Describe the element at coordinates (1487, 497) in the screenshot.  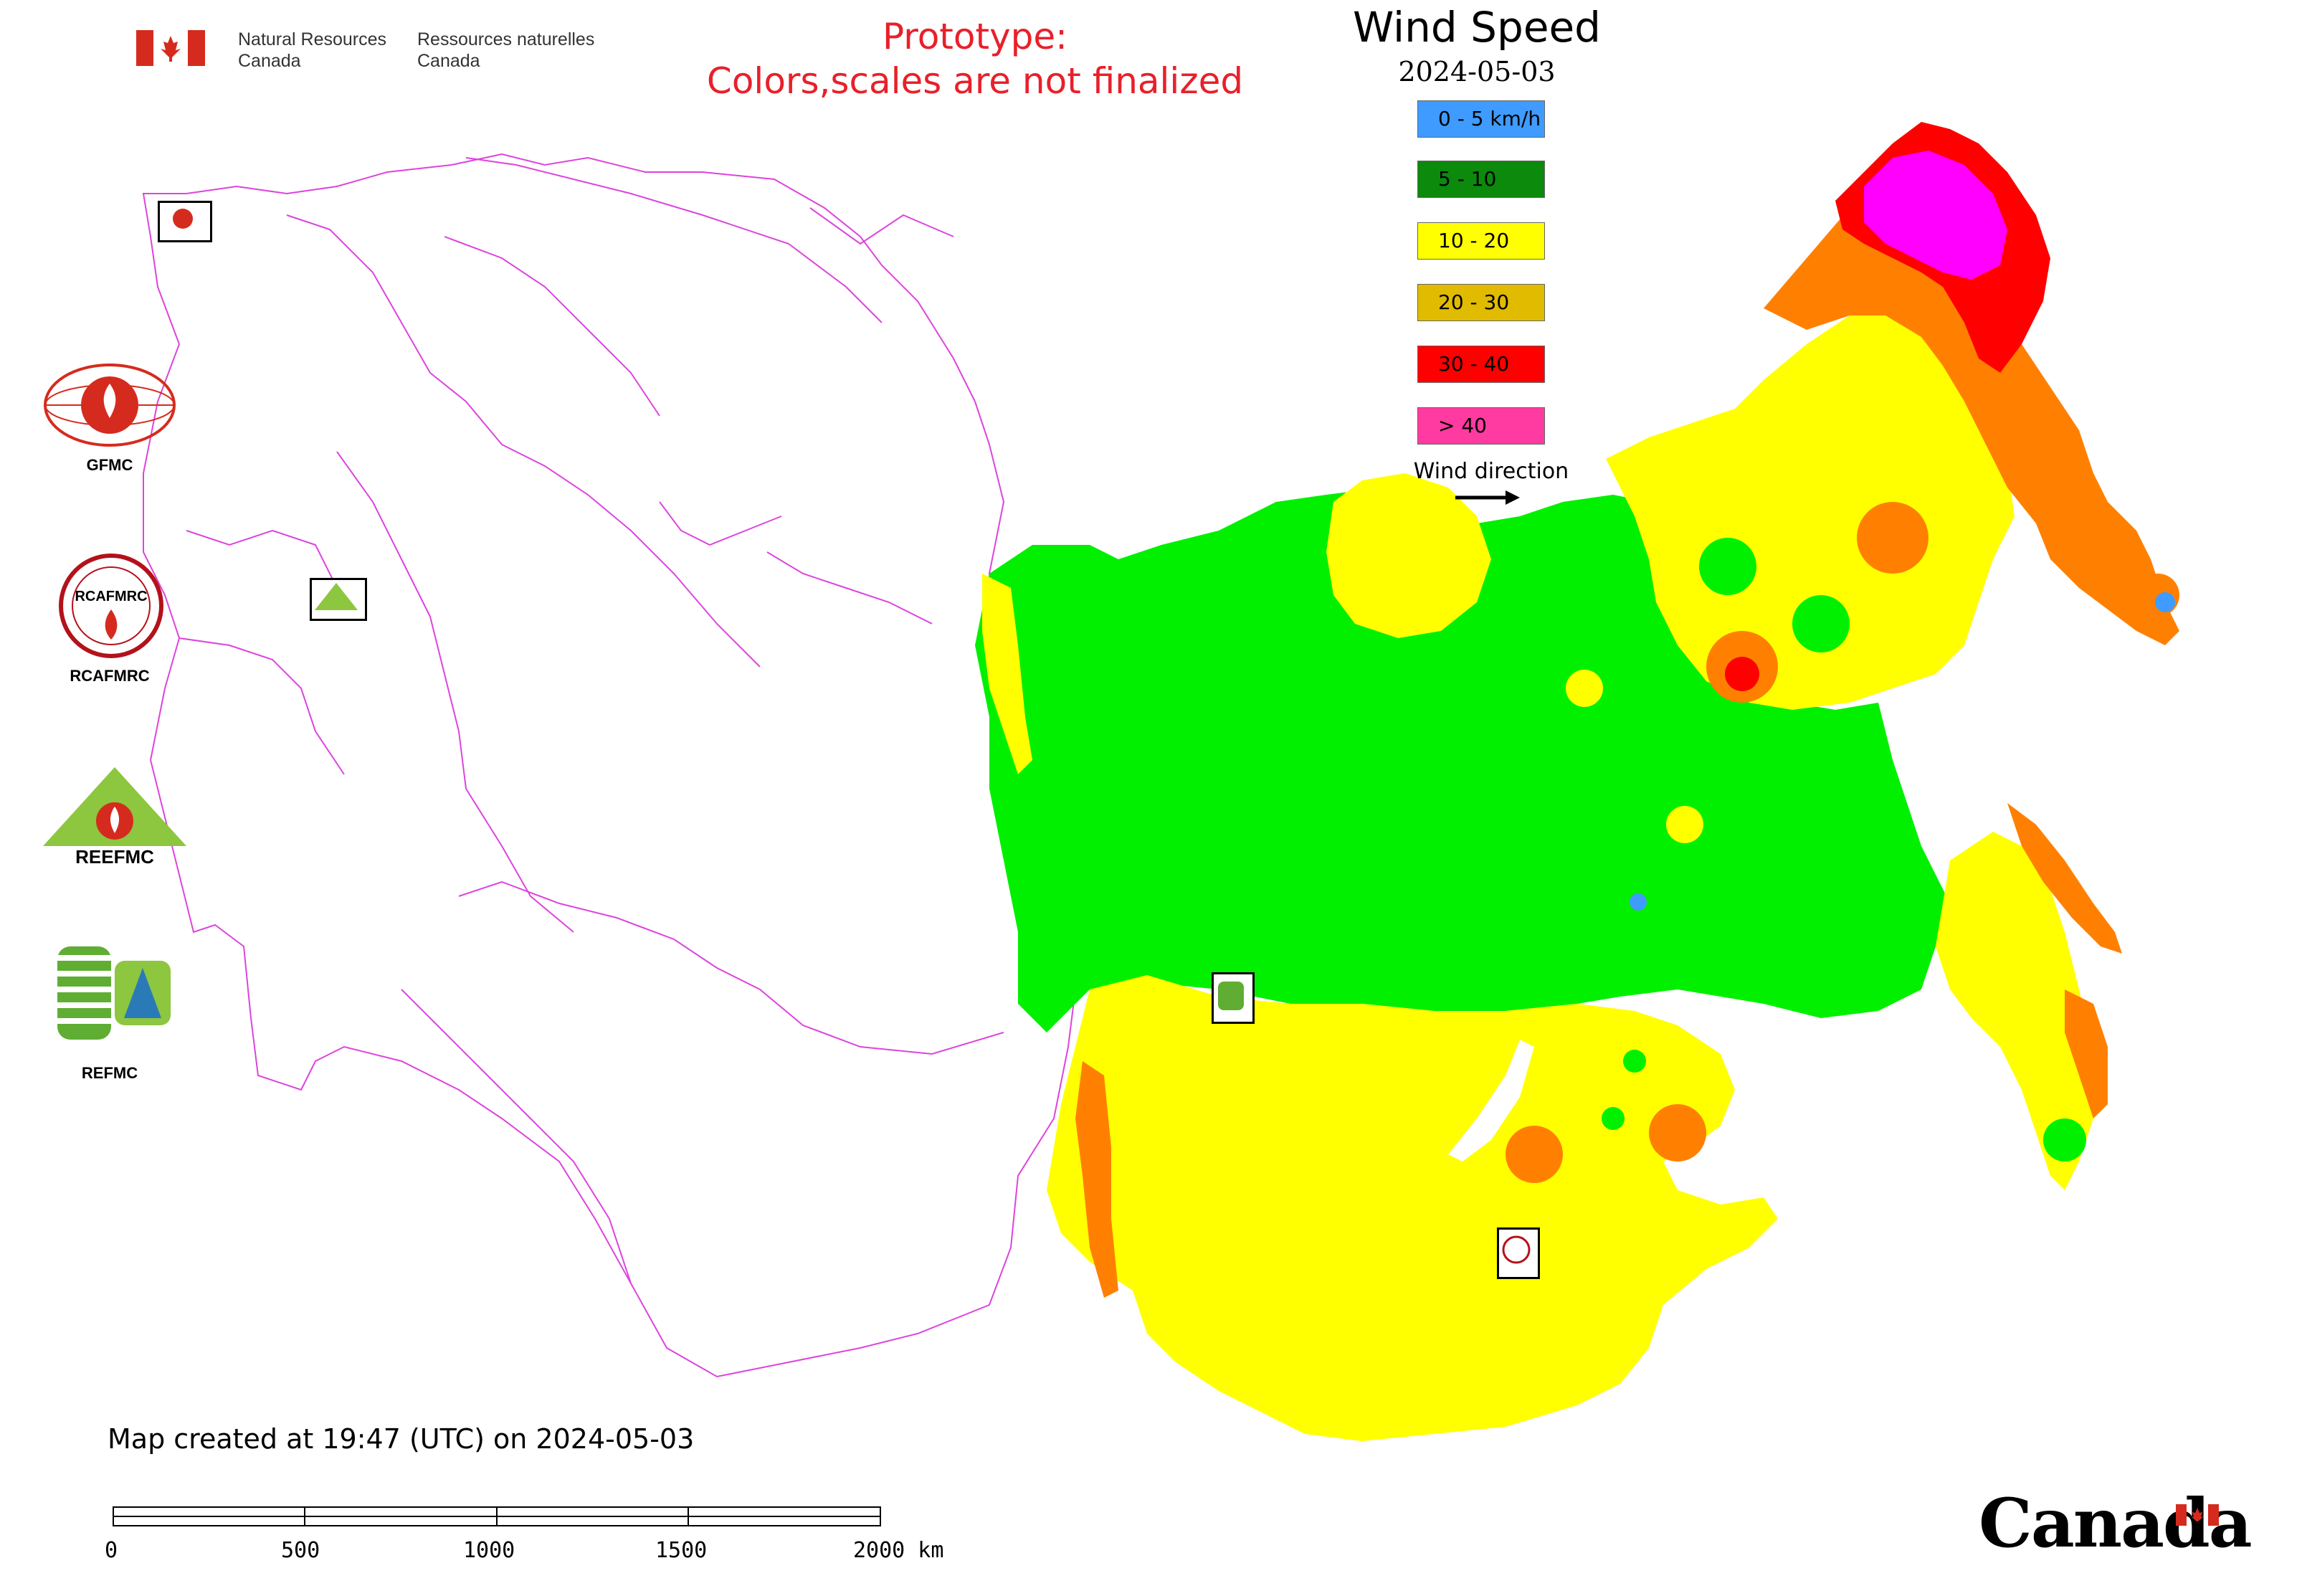
I see `wind-direction-arrow` at that location.